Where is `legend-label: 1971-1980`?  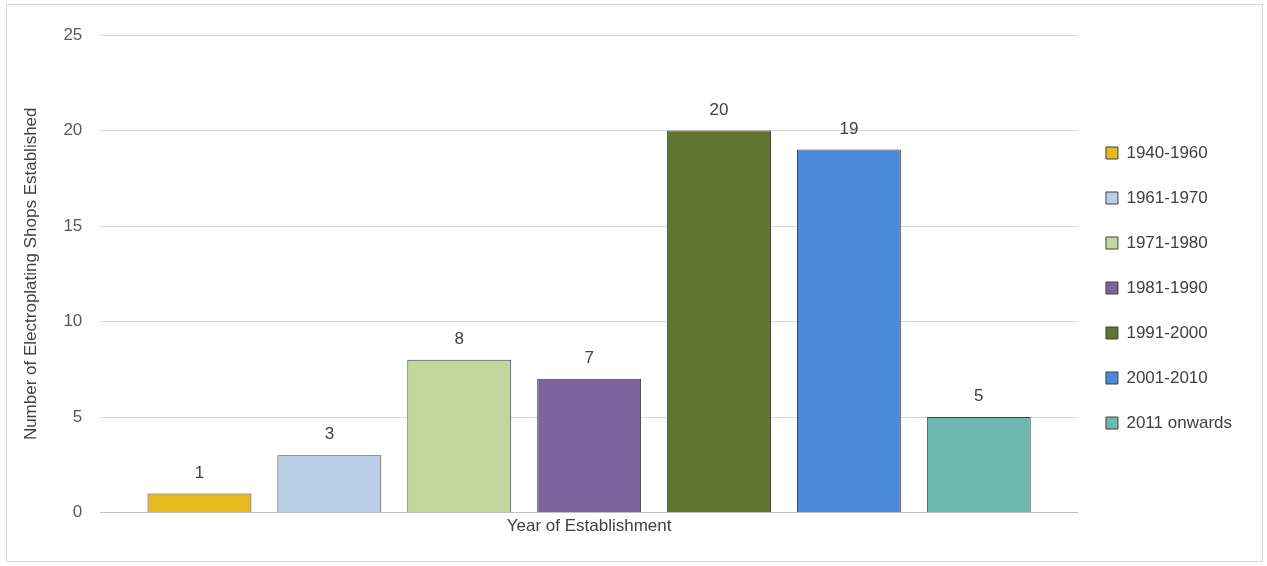 legend-label: 1971-1980 is located at coordinates (1167, 242).